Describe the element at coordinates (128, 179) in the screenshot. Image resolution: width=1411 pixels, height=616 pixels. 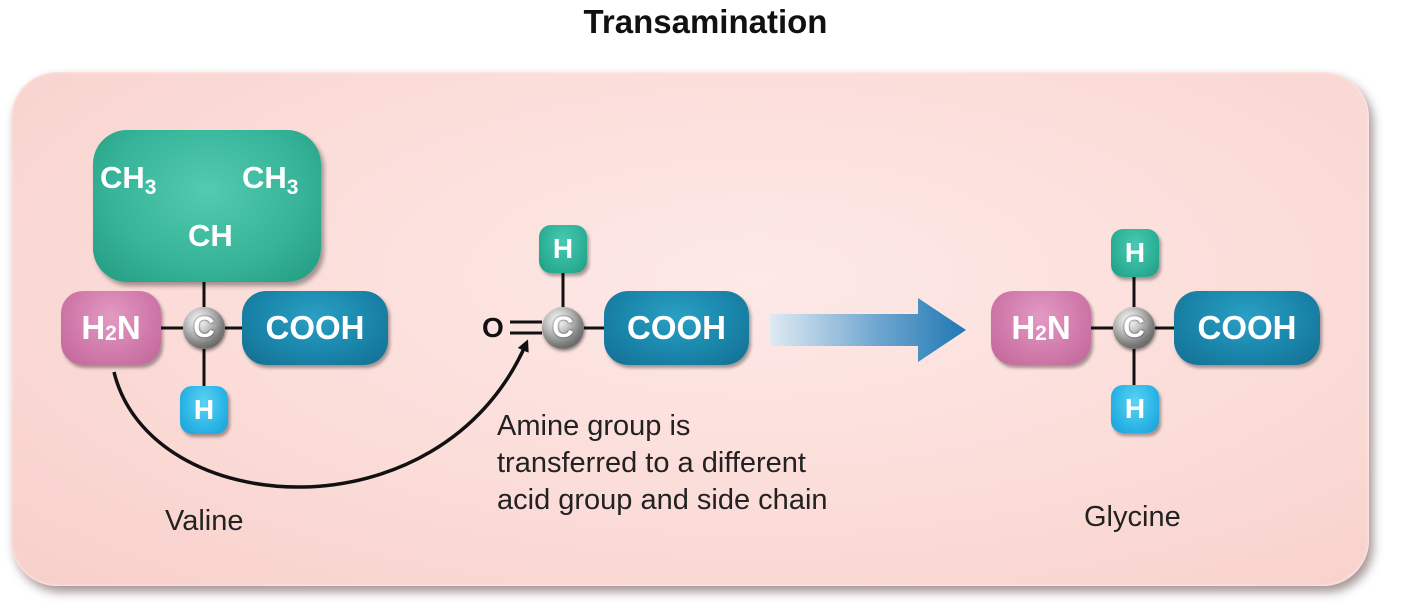
I see `valine-side-chain-ch3-left: CH3` at that location.